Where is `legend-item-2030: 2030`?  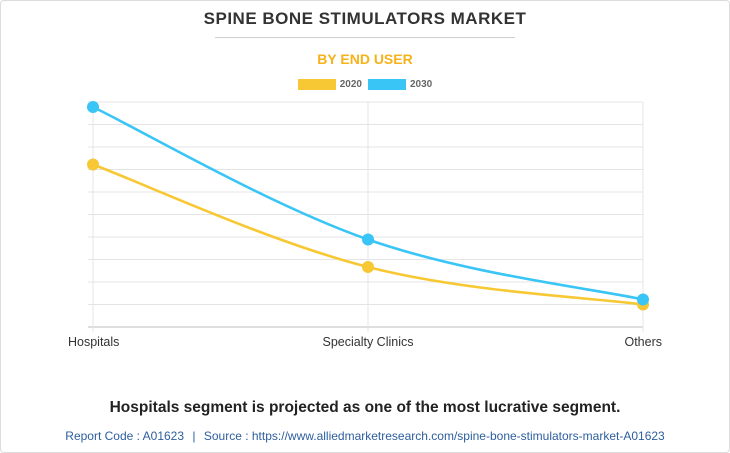 legend-item-2030: 2030 is located at coordinates (400, 84).